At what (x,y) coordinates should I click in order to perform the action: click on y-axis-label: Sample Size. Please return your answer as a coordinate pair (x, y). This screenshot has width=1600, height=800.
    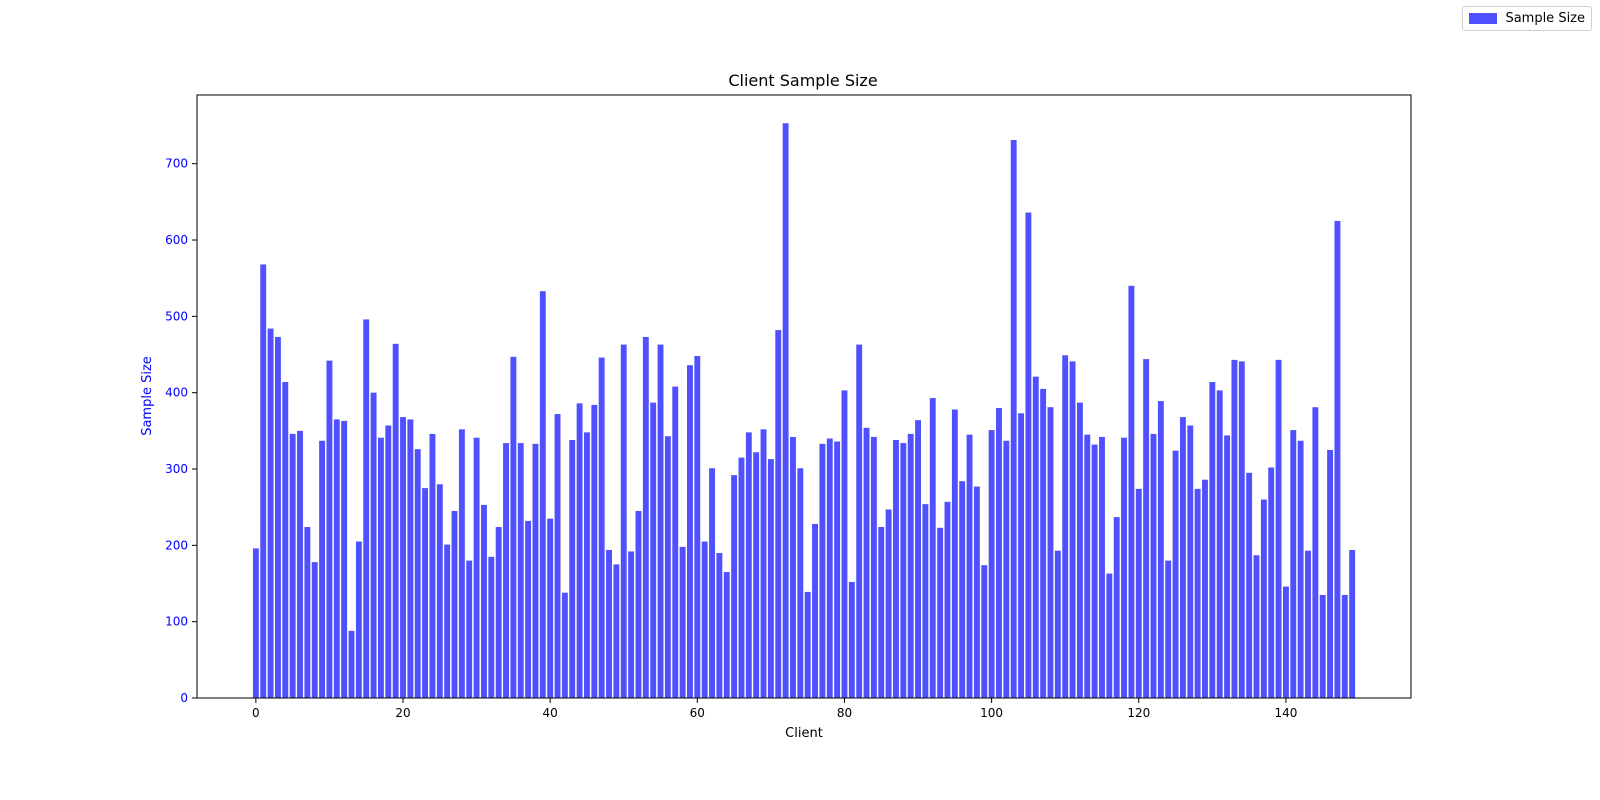
    Looking at the image, I should click on (147, 396).